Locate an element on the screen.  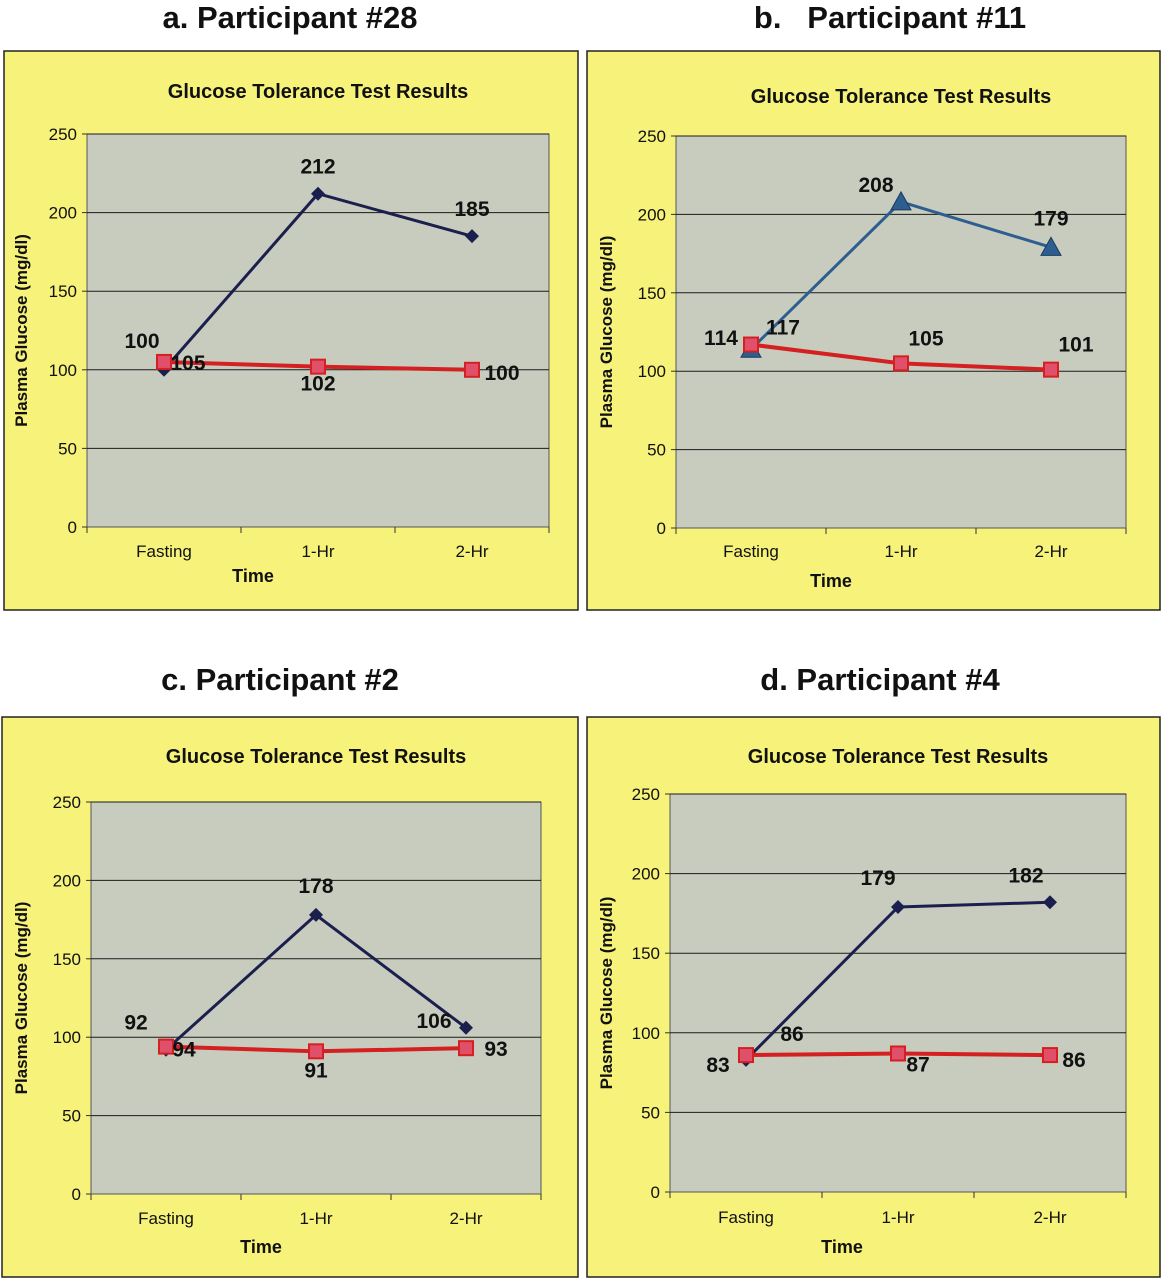
data-label: 117 is located at coordinates (783, 328).